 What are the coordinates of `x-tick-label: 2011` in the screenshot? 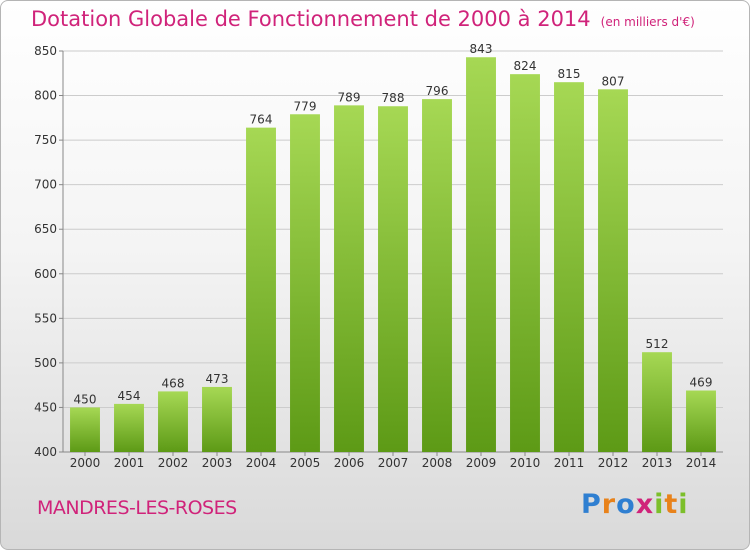 It's located at (569, 463).